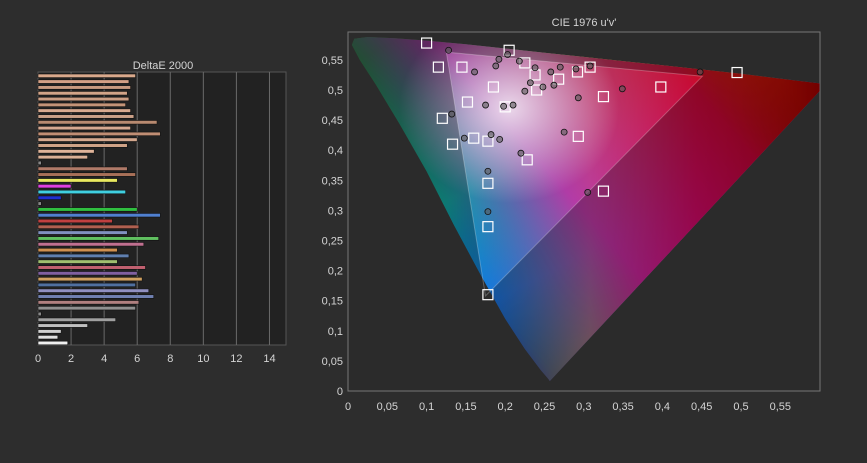 This screenshot has width=867, height=463. I want to click on deltae-chart-title: DeltaE 2000, so click(163, 66).